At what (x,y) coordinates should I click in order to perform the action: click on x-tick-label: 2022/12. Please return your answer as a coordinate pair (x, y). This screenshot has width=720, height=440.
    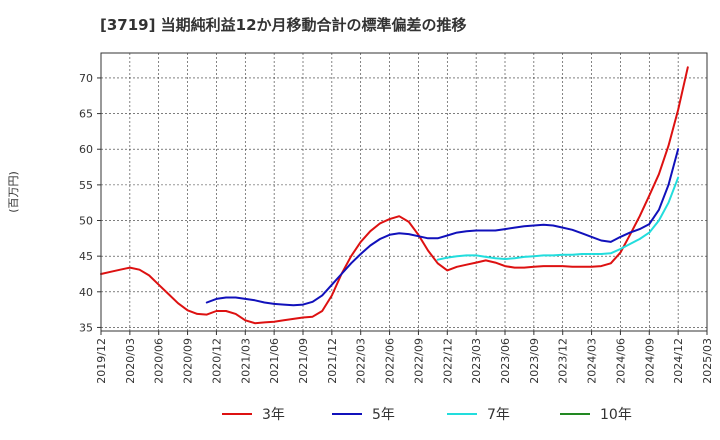
    Looking at the image, I should click on (447, 361).